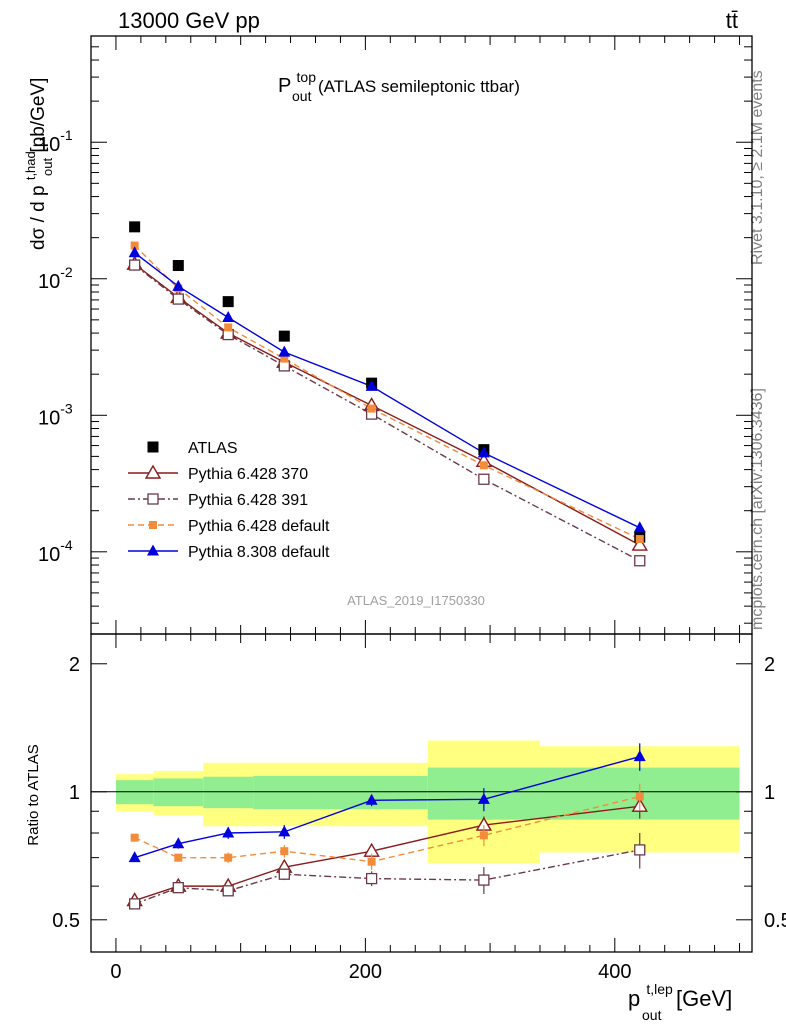 The width and height of the screenshot is (786, 1024). Describe the element at coordinates (115, 972) in the screenshot. I see `x-tick-label: 0` at that location.